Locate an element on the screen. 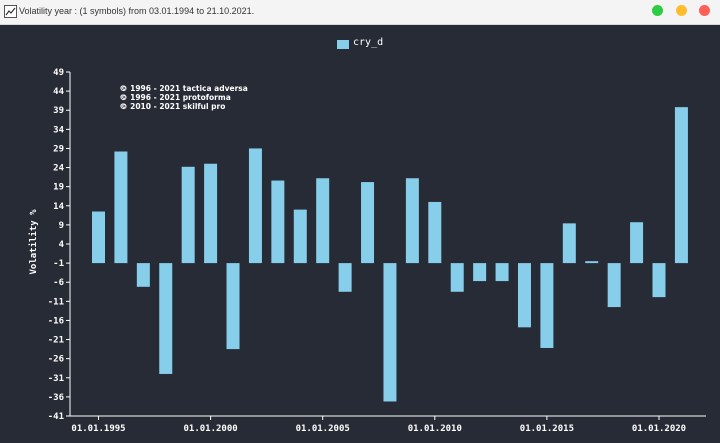 The image size is (720, 443). y-tick-label: 14 is located at coordinates (58, 207).